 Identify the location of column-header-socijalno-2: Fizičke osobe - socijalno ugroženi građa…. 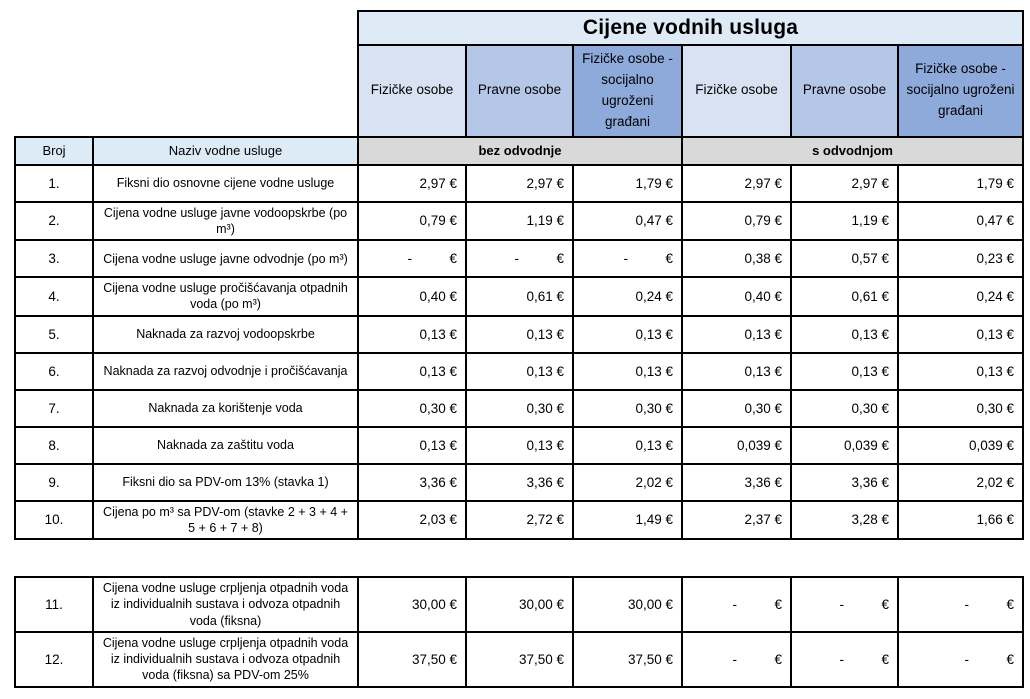
(960, 91).